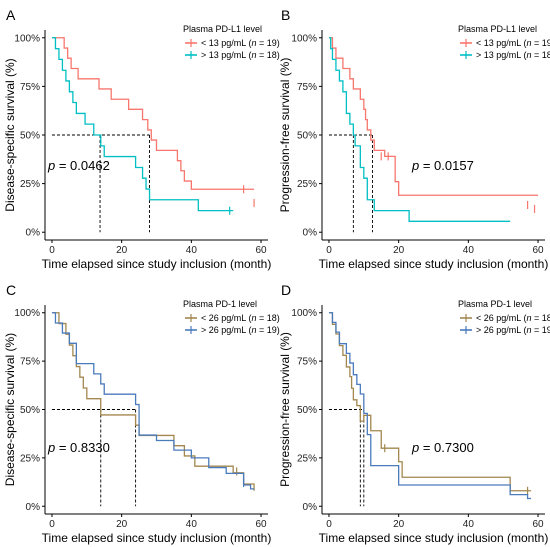 The width and height of the screenshot is (550, 547). I want to click on p-value-label: p = 0.7300, so click(442, 447).